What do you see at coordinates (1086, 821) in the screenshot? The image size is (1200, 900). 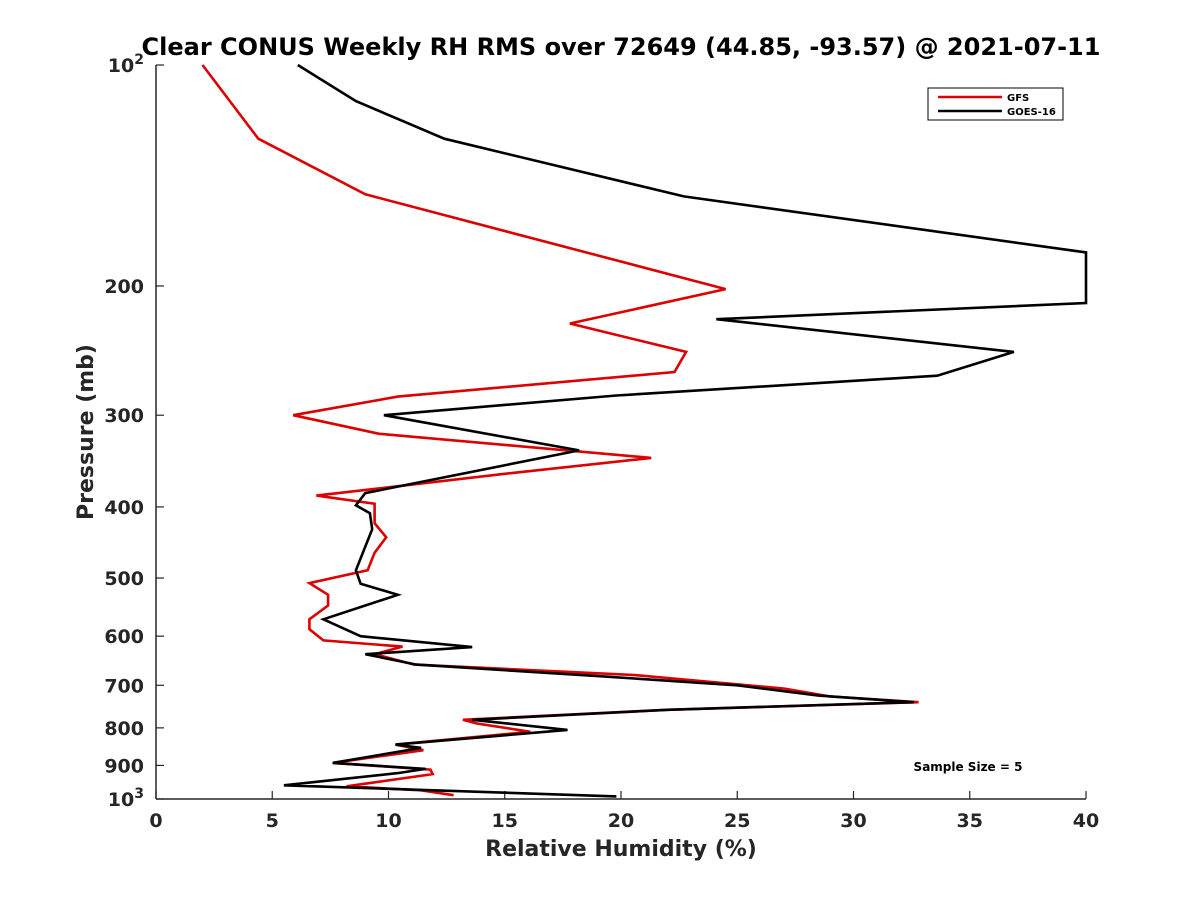 I see `x-tick-label-40: 40` at bounding box center [1086, 821].